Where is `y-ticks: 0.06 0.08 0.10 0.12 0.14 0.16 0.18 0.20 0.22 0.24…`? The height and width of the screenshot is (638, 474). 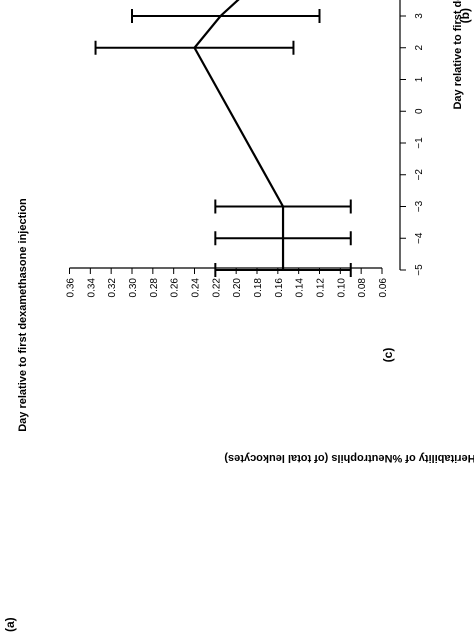 y-ticks: 0.06 0.08 0.10 0.12 0.14 0.16 0.18 0.20 0.22 0.24… is located at coordinates (227, 283).